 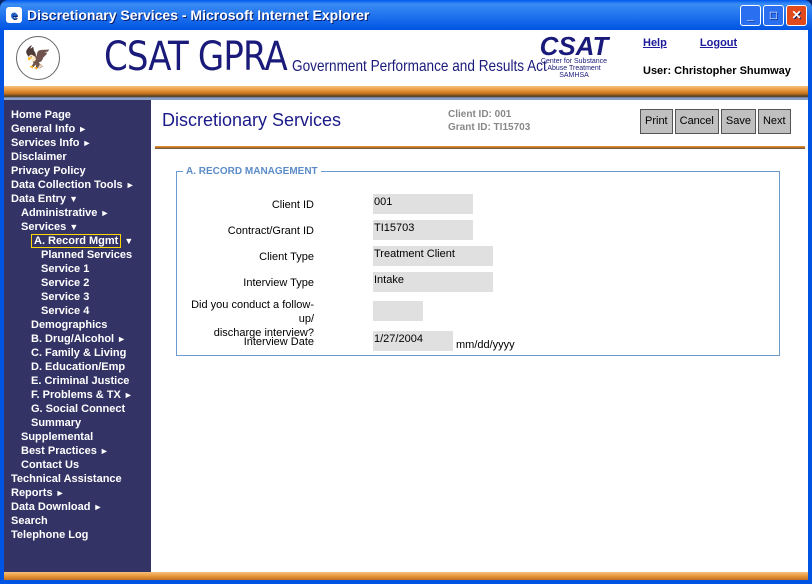 What do you see at coordinates (59, 451) in the screenshot?
I see `sidebar-item-label: Best Practices` at bounding box center [59, 451].